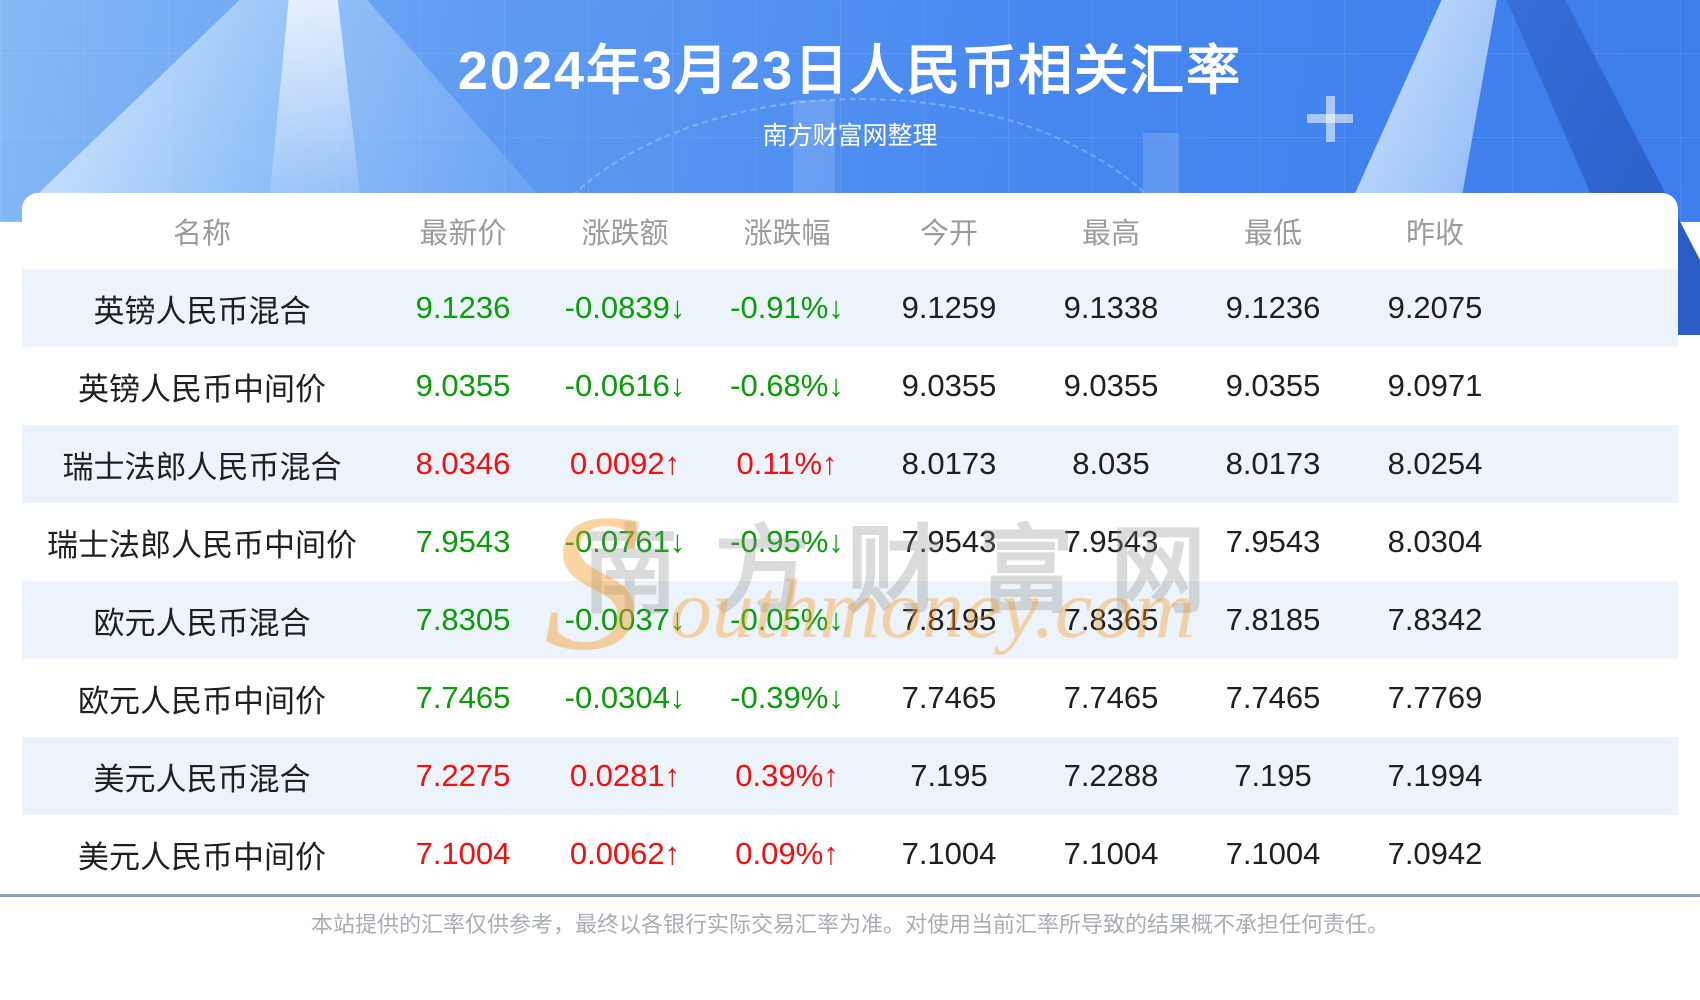 The height and width of the screenshot is (1000, 1700). What do you see at coordinates (463, 775) in the screenshot?
I see `cell-latest: 7.2275` at bounding box center [463, 775].